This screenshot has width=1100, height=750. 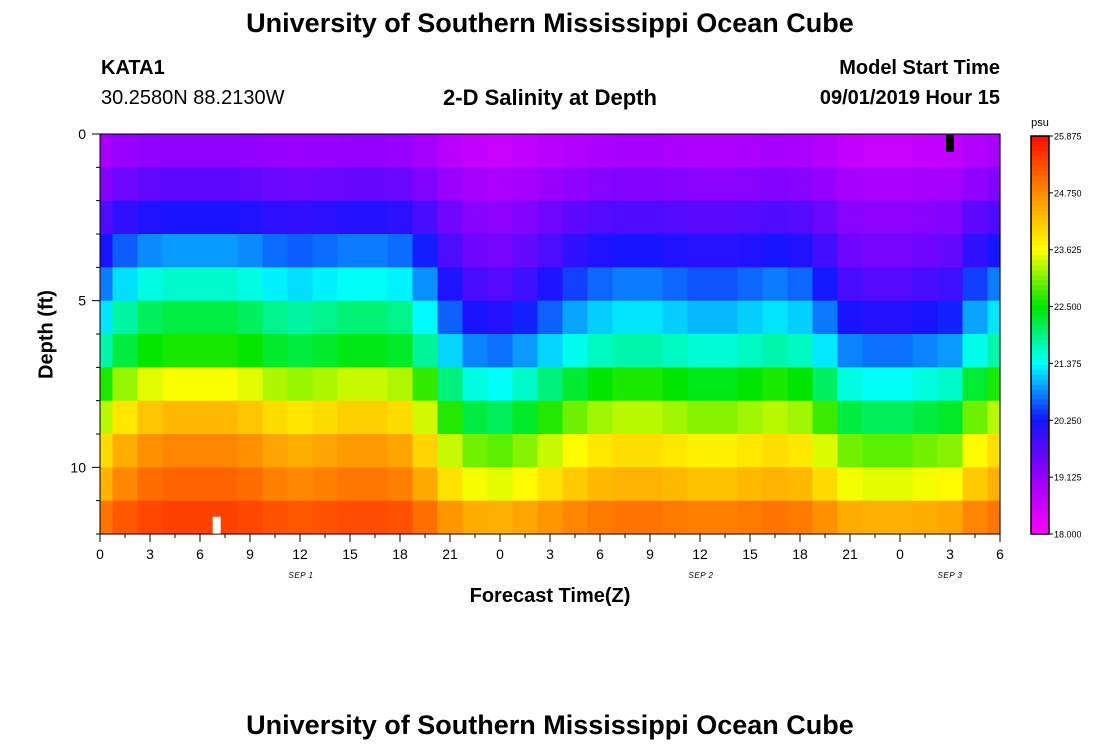 What do you see at coordinates (1068, 478) in the screenshot?
I see `colorbar-tick-label: 19.125` at bounding box center [1068, 478].